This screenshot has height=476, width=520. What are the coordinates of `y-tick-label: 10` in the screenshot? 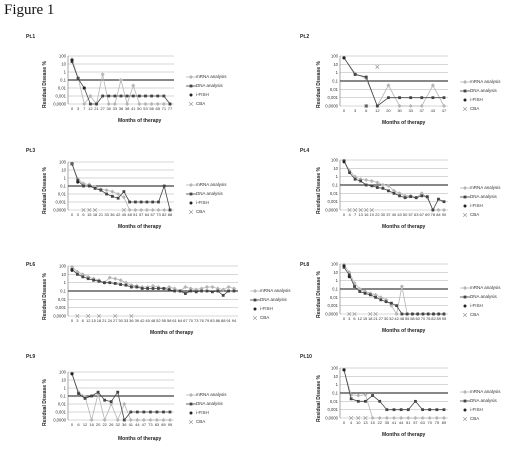 It's located at (335, 64).